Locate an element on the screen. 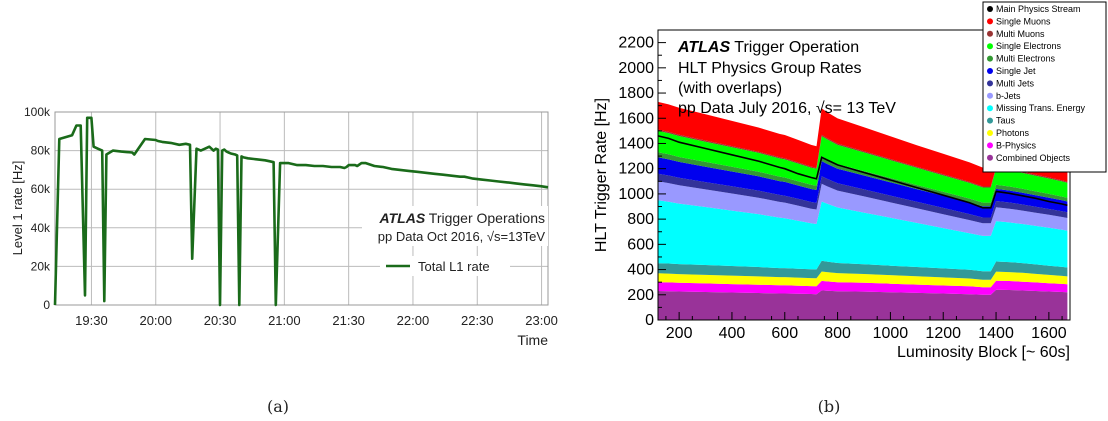 The height and width of the screenshot is (421, 1108). chart-b-x-tick-label: 400 is located at coordinates (732, 333).